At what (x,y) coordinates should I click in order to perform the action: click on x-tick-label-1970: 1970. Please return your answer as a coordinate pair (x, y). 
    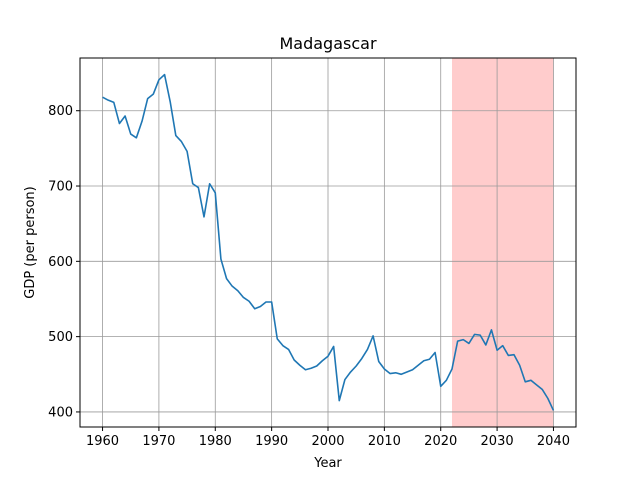
    Looking at the image, I should click on (158, 441).